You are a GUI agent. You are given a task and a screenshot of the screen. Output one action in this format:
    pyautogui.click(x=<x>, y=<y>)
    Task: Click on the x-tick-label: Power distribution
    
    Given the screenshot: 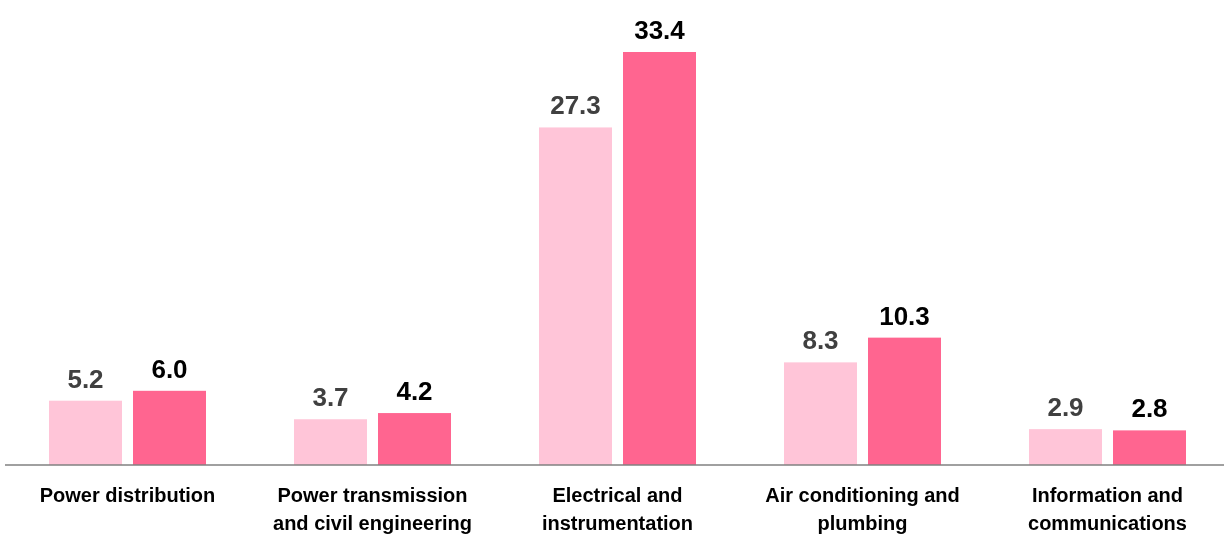 What is the action you would take?
    pyautogui.click(x=127, y=495)
    